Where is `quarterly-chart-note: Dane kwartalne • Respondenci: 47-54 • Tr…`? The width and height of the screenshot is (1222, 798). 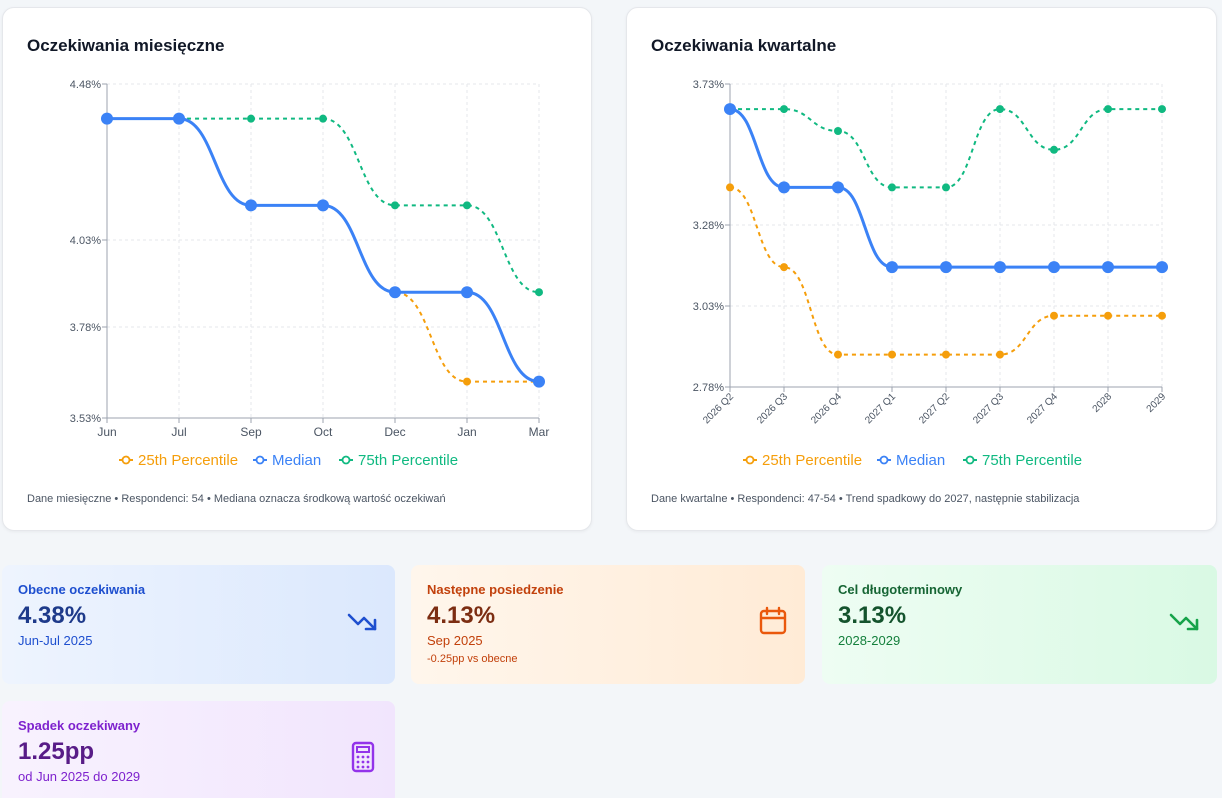 quarterly-chart-note: Dane kwartalne • Respondenci: 47-54 • Tr… is located at coordinates (865, 499).